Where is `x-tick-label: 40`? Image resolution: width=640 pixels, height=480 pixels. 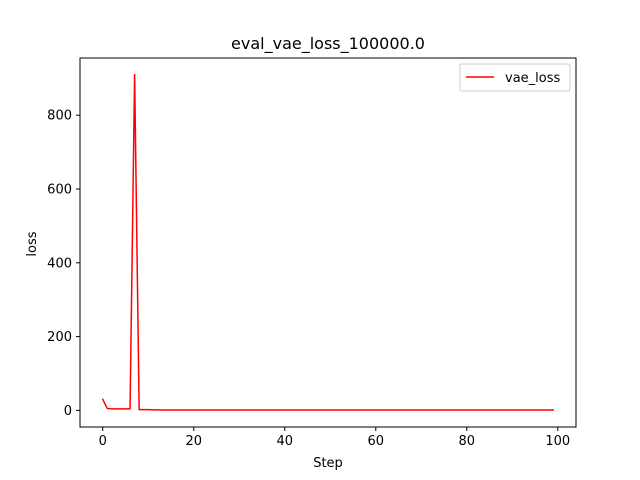 x-tick-label: 40 is located at coordinates (284, 441).